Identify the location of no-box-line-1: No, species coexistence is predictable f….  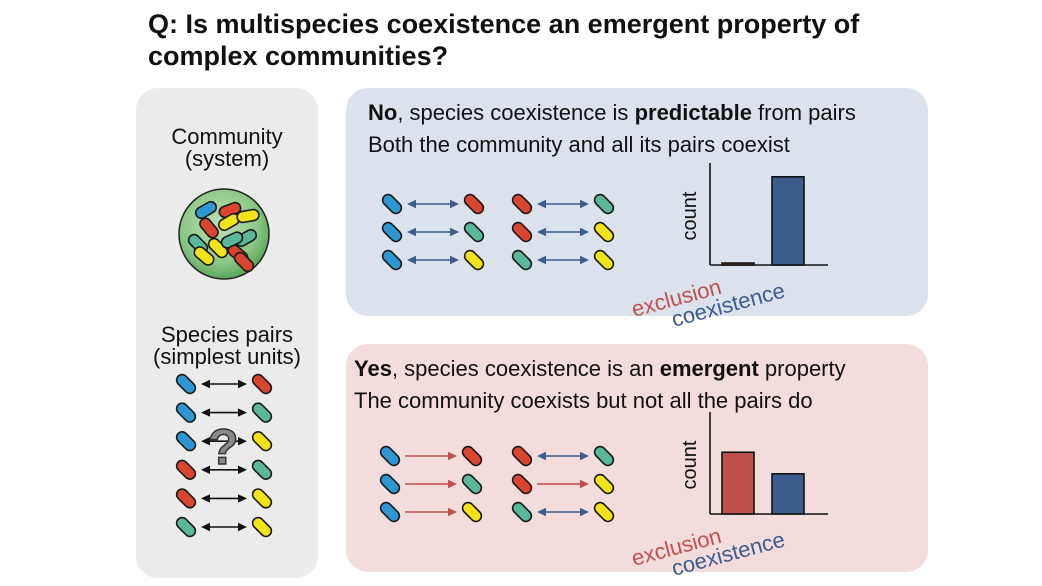
(612, 113).